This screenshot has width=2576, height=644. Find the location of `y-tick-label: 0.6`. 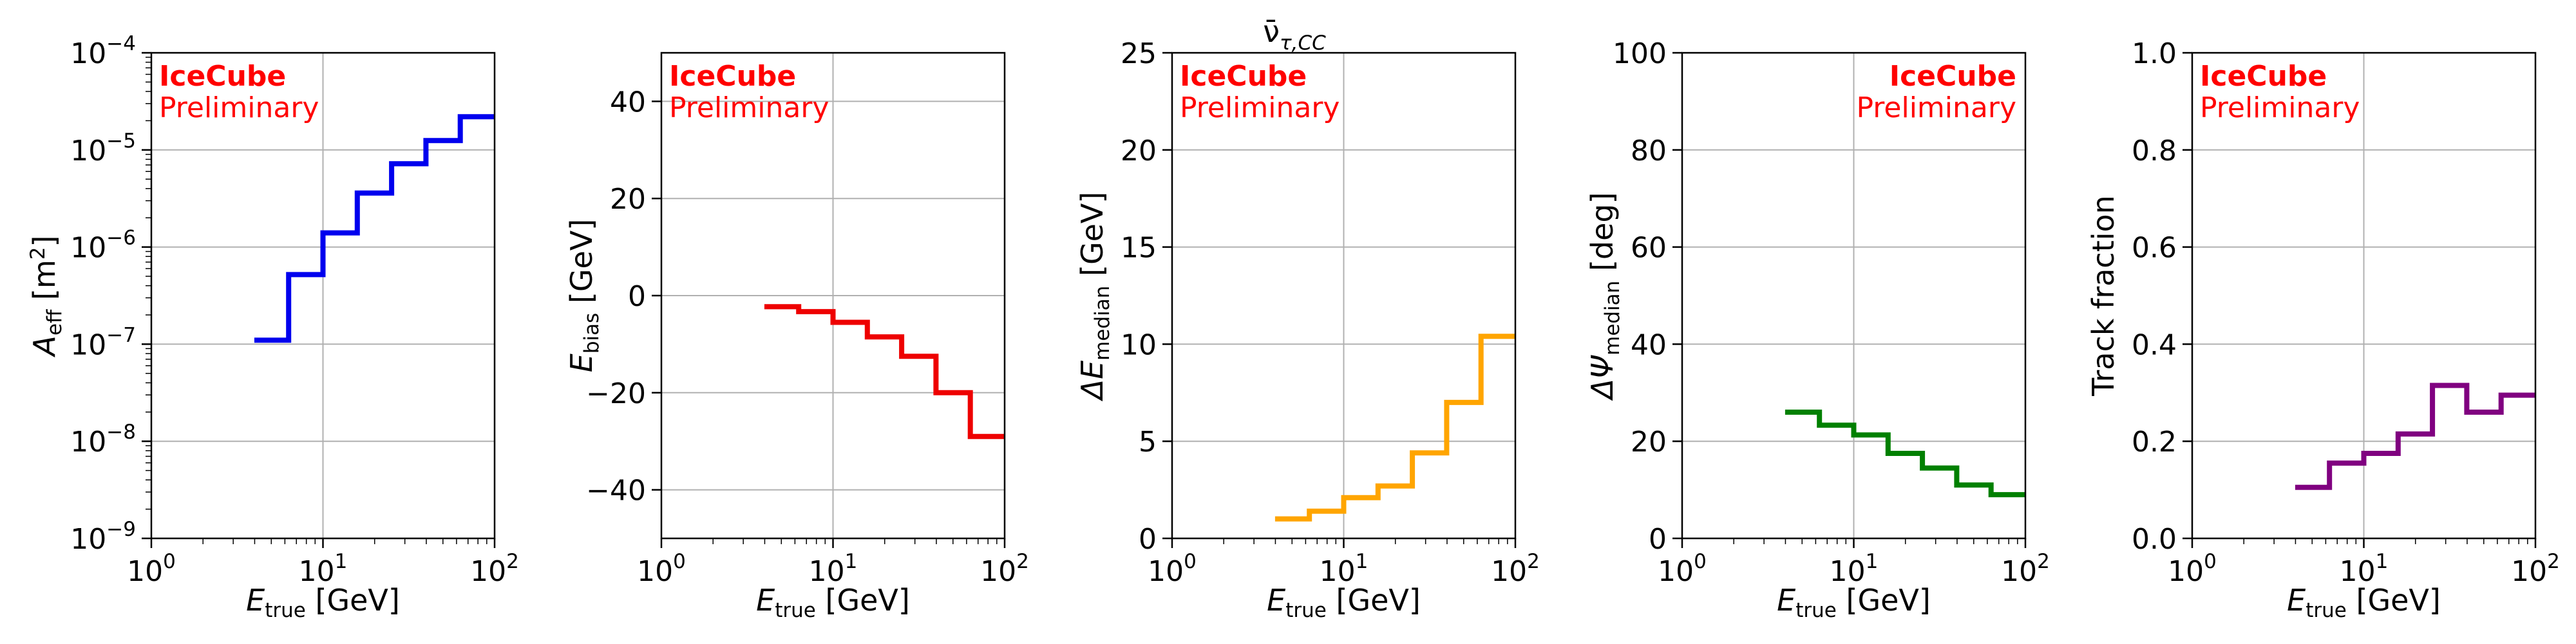

y-tick-label: 0.6 is located at coordinates (2154, 248).